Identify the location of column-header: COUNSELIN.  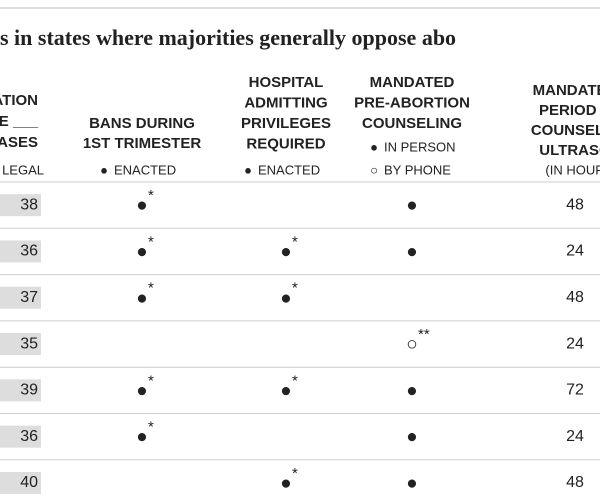
(565, 130).